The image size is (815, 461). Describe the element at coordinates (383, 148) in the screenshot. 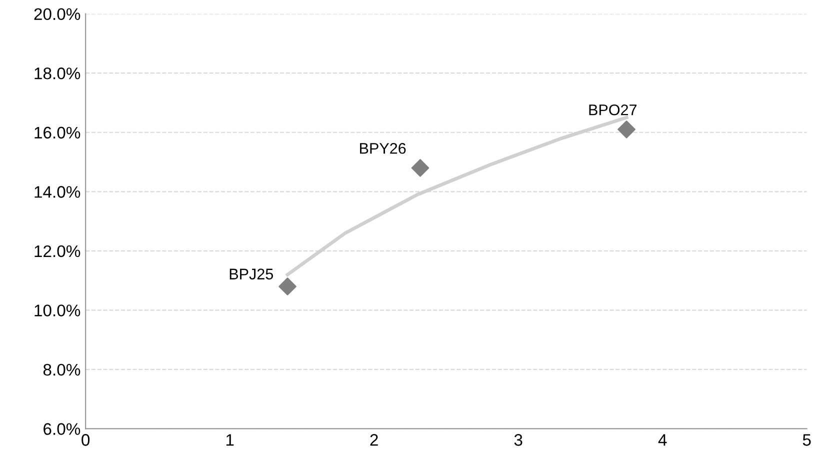

I see `annotation: BPY26` at that location.